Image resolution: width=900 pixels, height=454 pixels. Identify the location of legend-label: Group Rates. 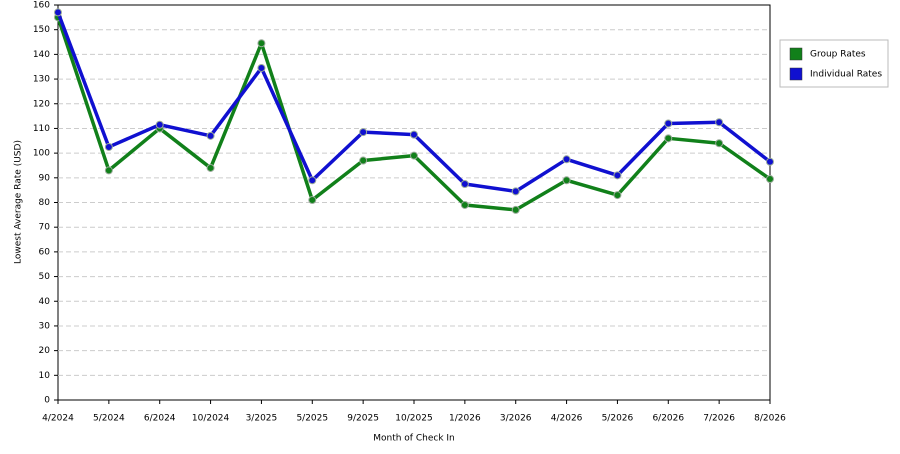
(838, 55).